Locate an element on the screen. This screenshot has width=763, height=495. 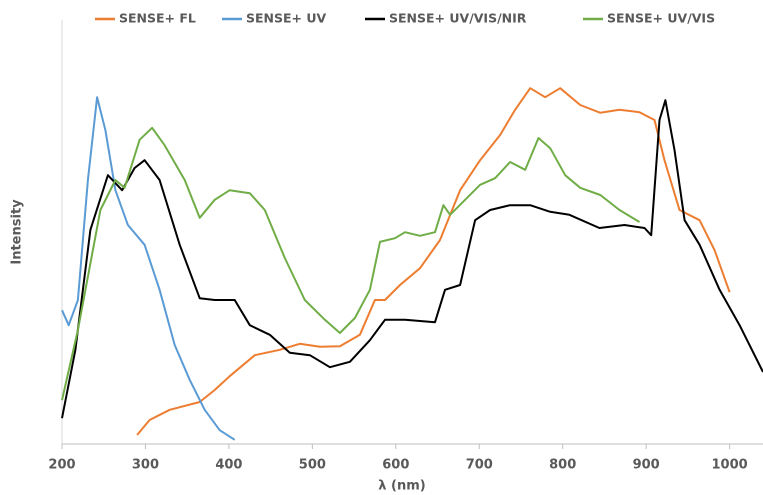
legend-label: SENSE+ UV is located at coordinates (286, 18).